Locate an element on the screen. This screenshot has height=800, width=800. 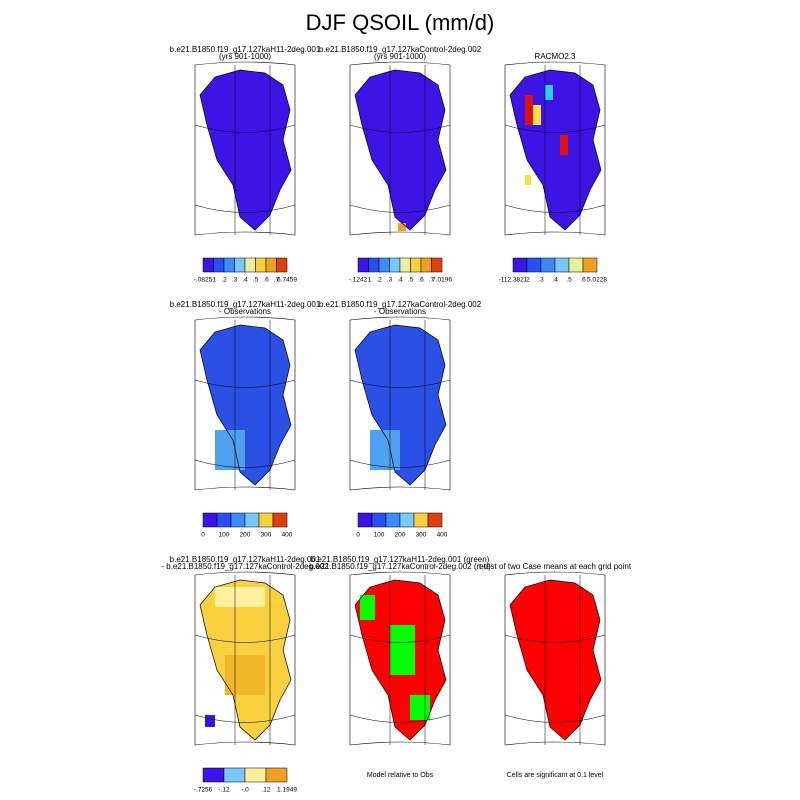
colorbar-label: 300 is located at coordinates (421, 535).